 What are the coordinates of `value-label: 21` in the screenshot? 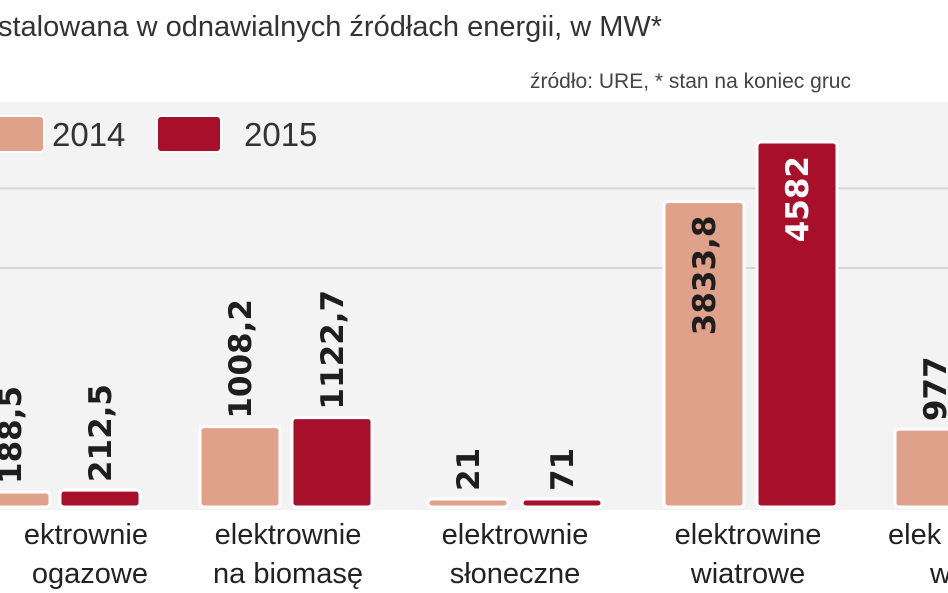 It's located at (469, 469).